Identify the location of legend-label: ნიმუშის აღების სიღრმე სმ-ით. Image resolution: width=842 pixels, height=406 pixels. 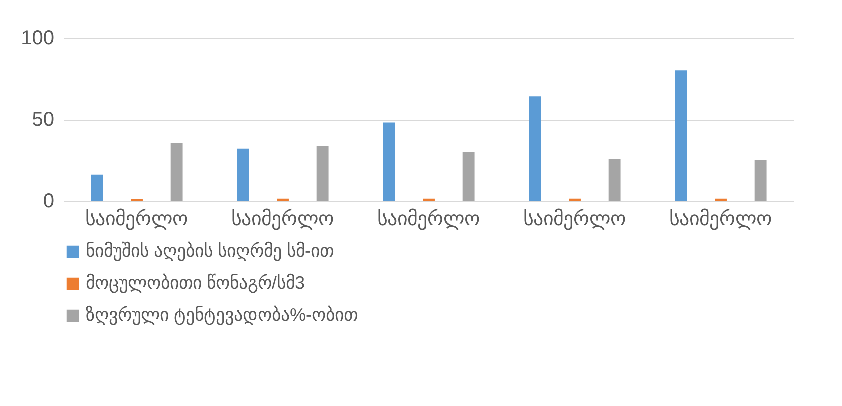
(210, 251).